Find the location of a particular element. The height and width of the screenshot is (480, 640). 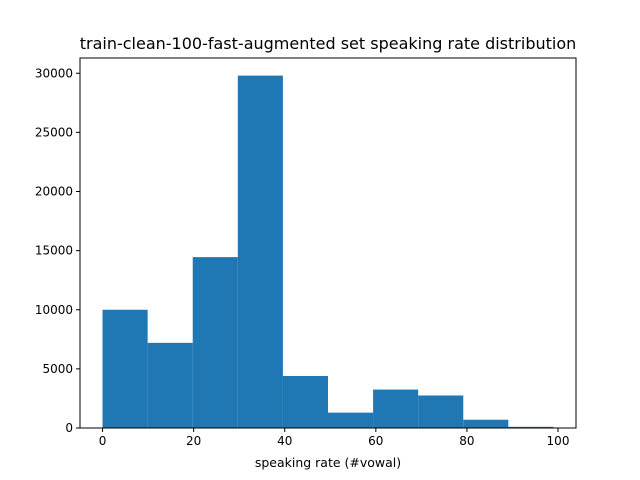

y-tick-label: 10000 is located at coordinates (54, 310).